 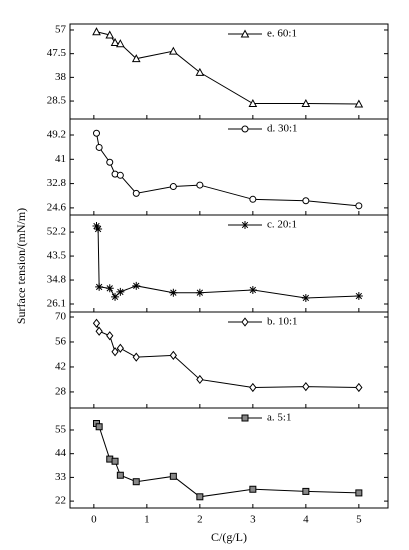 What do you see at coordinates (57, 101) in the screenshot?
I see `y-tick-label: 28.5` at bounding box center [57, 101].